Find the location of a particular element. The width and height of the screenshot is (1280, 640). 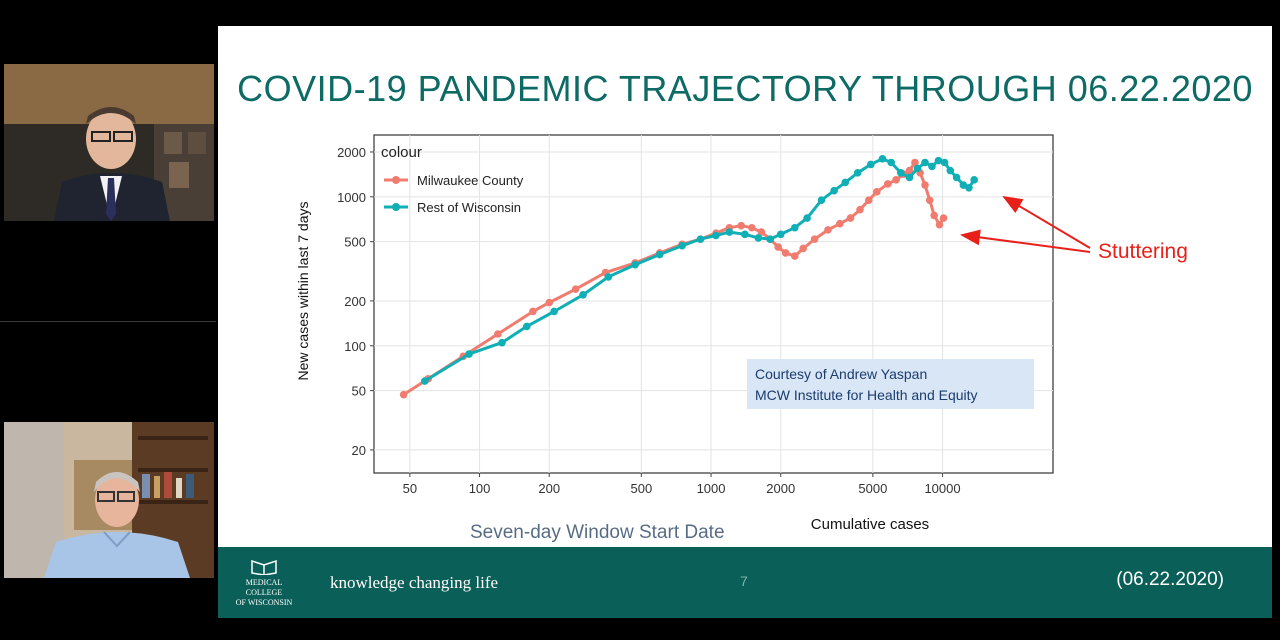

y-tick-label: 1000 is located at coordinates (351, 197).